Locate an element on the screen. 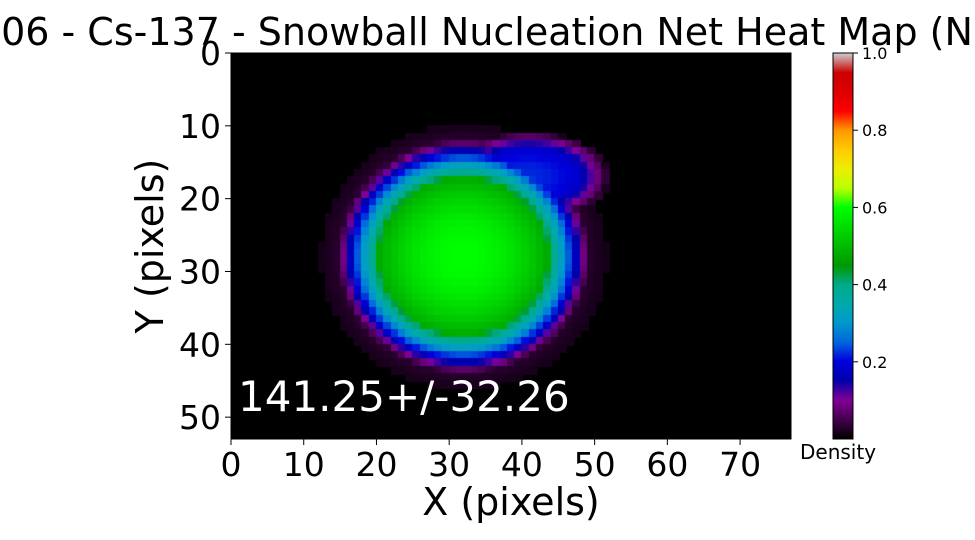 This screenshot has height=540, width=975. x-tick-label: 20 is located at coordinates (376, 464).